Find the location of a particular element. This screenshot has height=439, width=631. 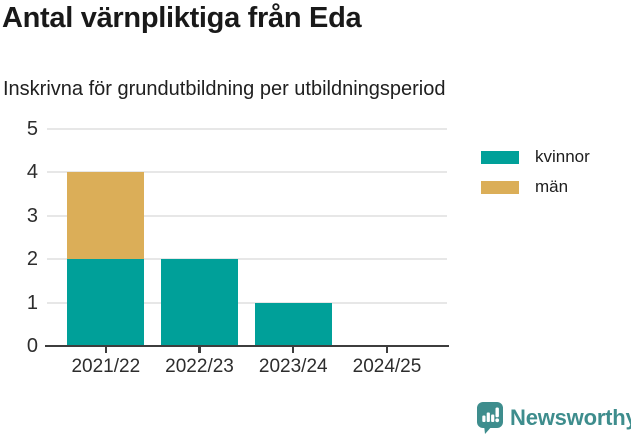

legend-item-man: män is located at coordinates (535, 187).